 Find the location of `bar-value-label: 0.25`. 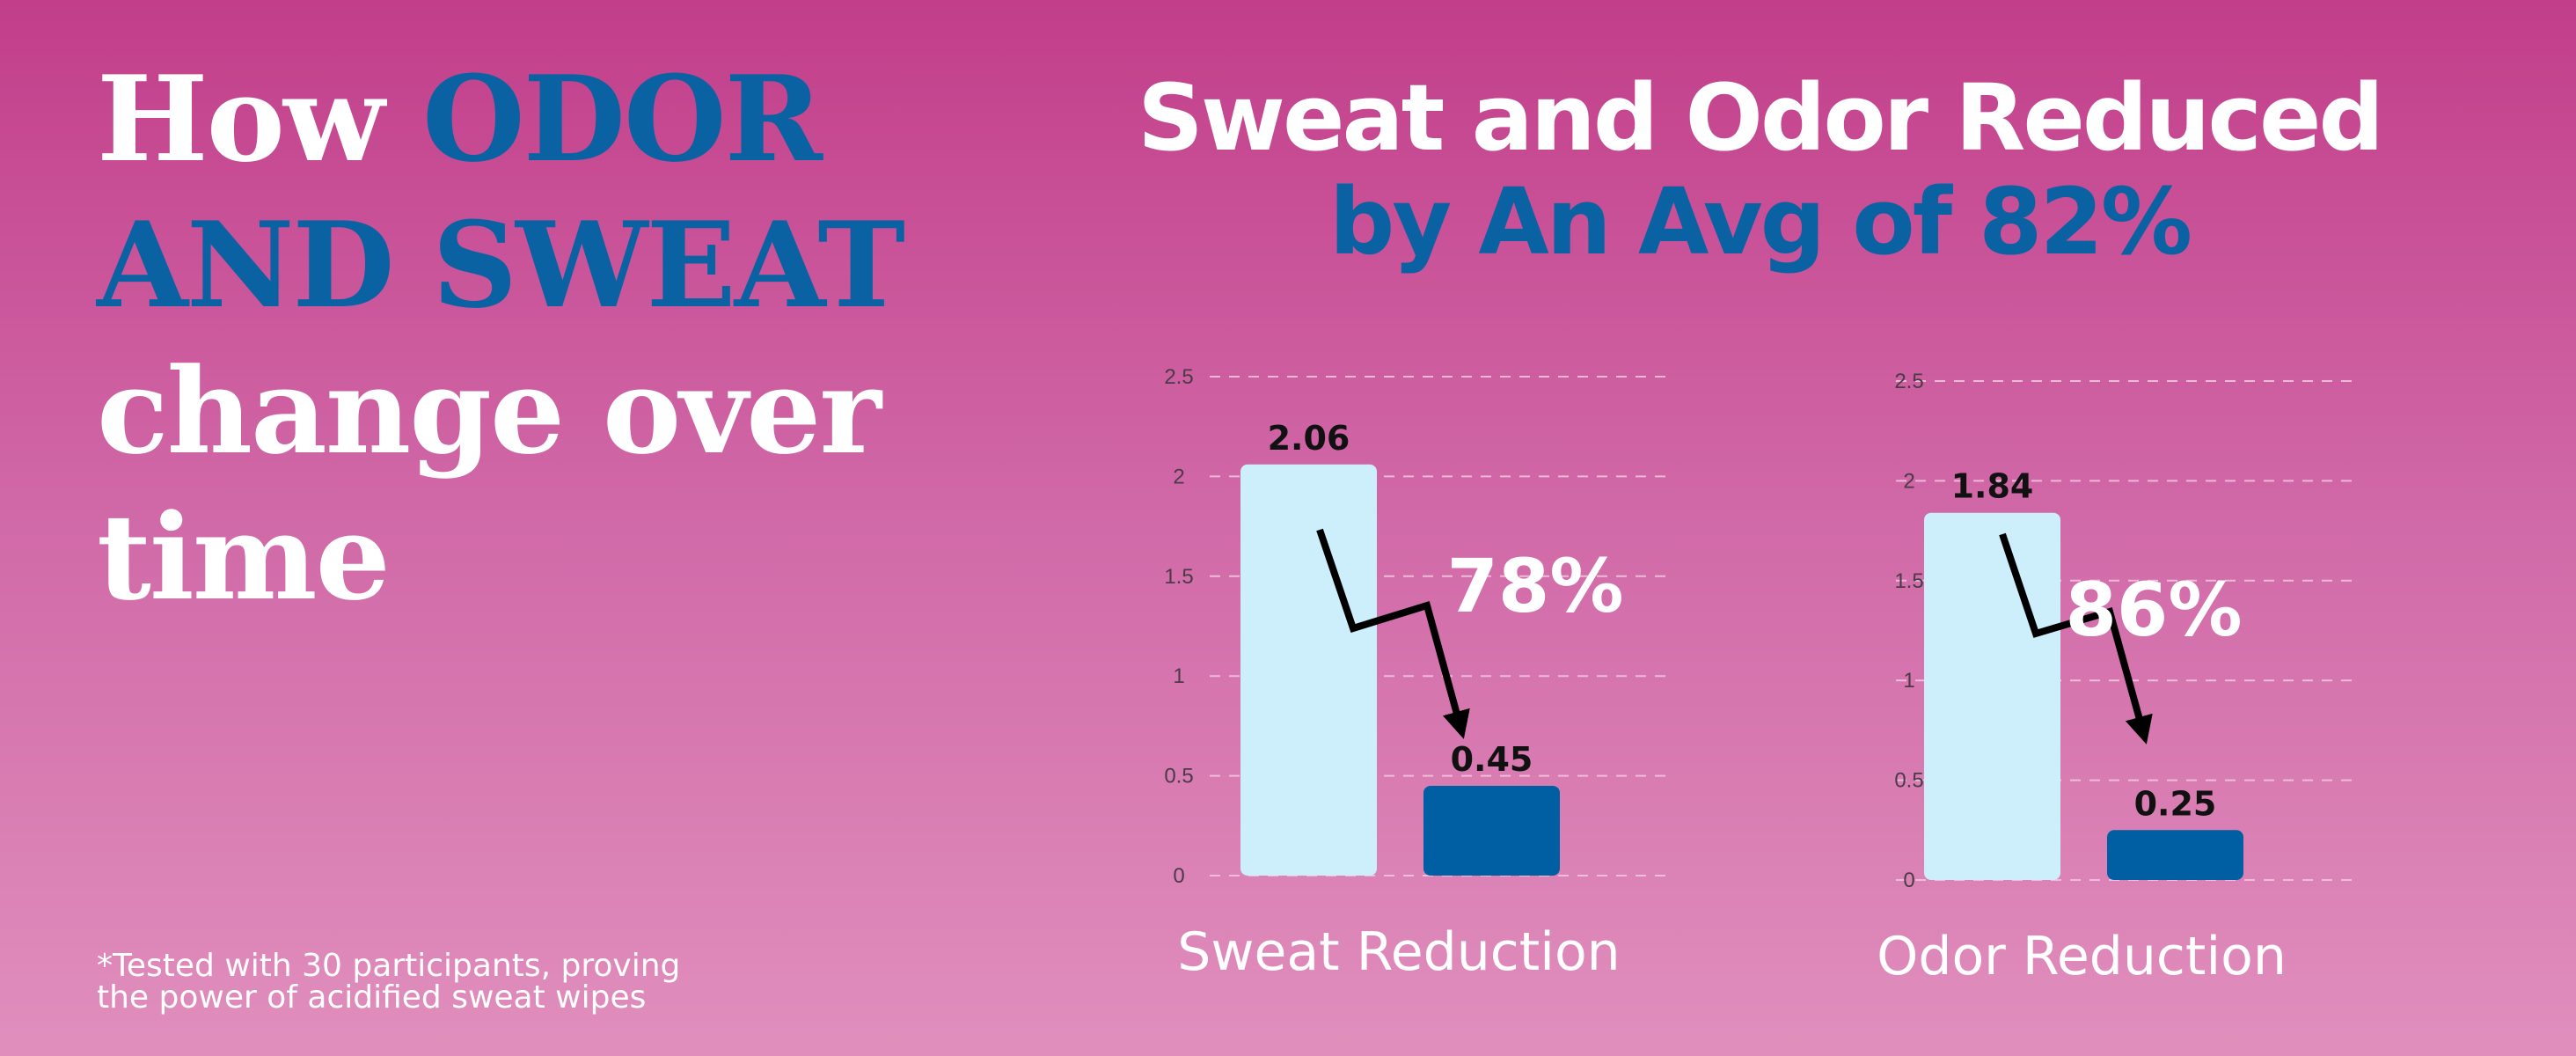

bar-value-label: 0.25 is located at coordinates (2175, 803).